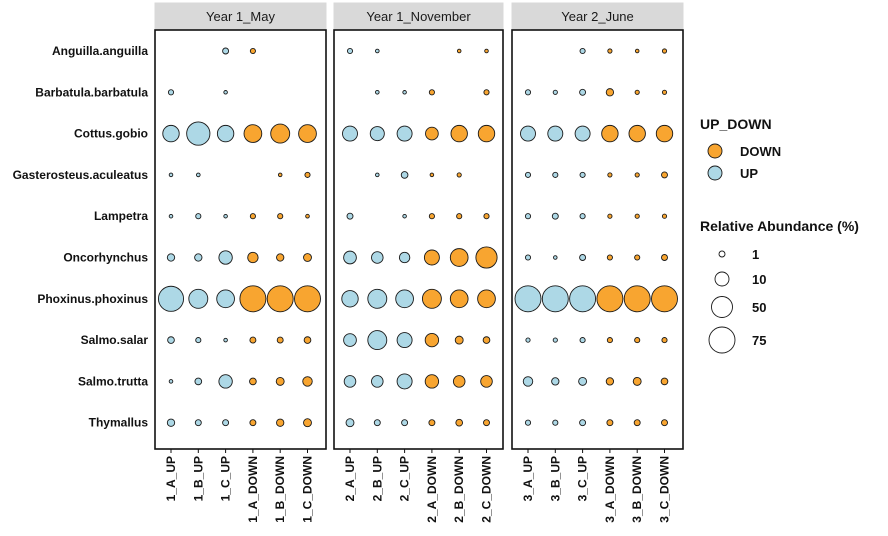  I want to click on bubble-2-c-down-thymallus, so click(486, 423).